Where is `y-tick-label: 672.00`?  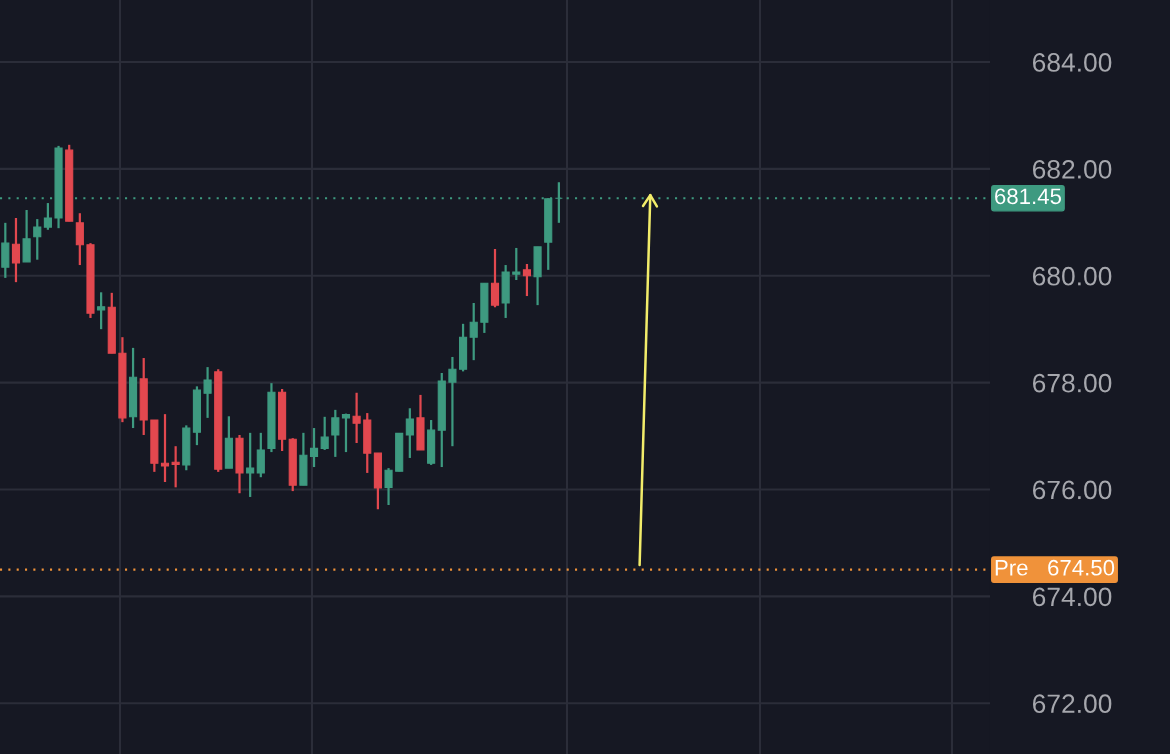 y-tick-label: 672.00 is located at coordinates (1072, 704).